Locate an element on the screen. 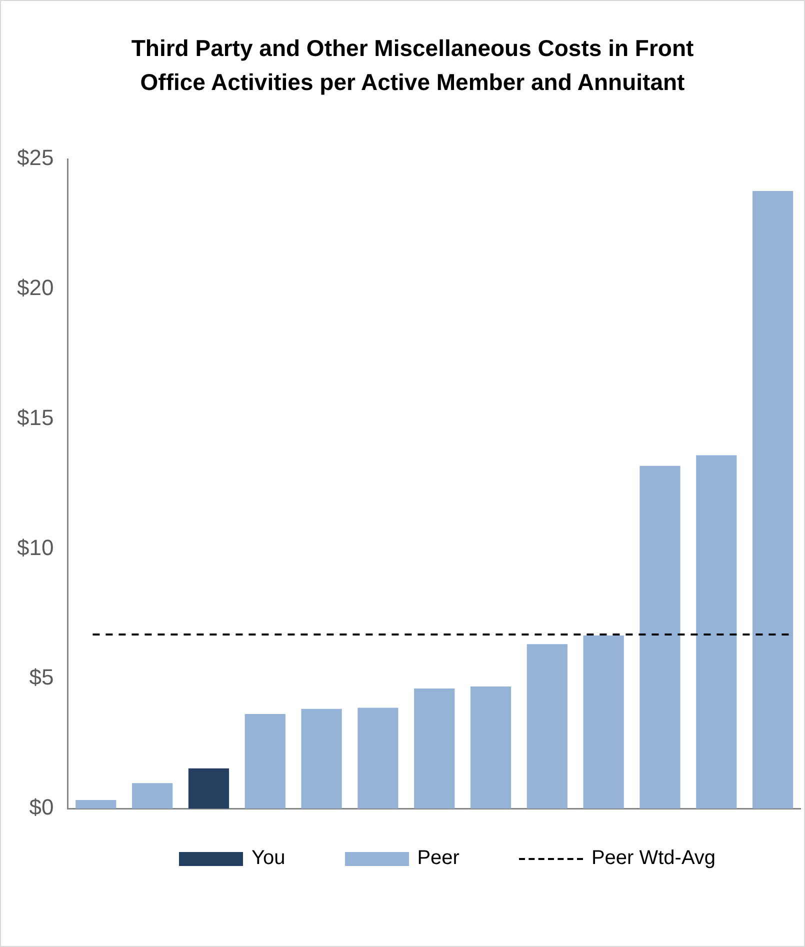 This screenshot has width=805, height=947. legend-label: Peer Wtd-Avg is located at coordinates (653, 858).